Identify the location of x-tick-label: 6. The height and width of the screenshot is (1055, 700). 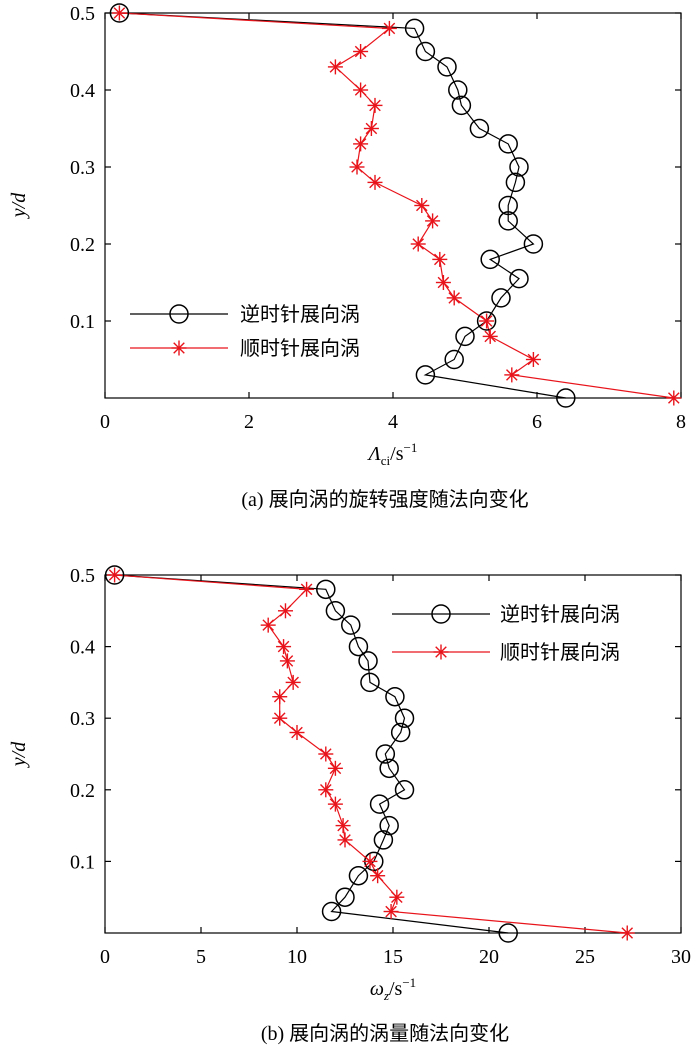
(537, 422).